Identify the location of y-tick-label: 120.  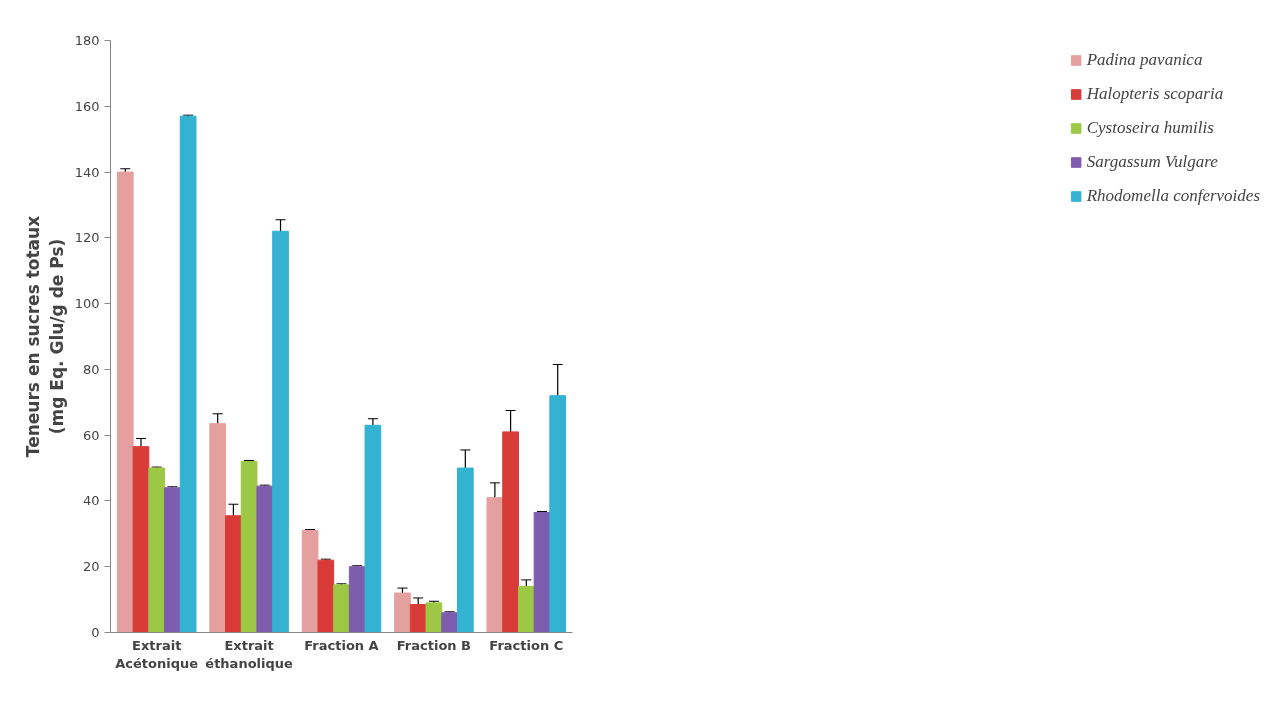
(87, 238).